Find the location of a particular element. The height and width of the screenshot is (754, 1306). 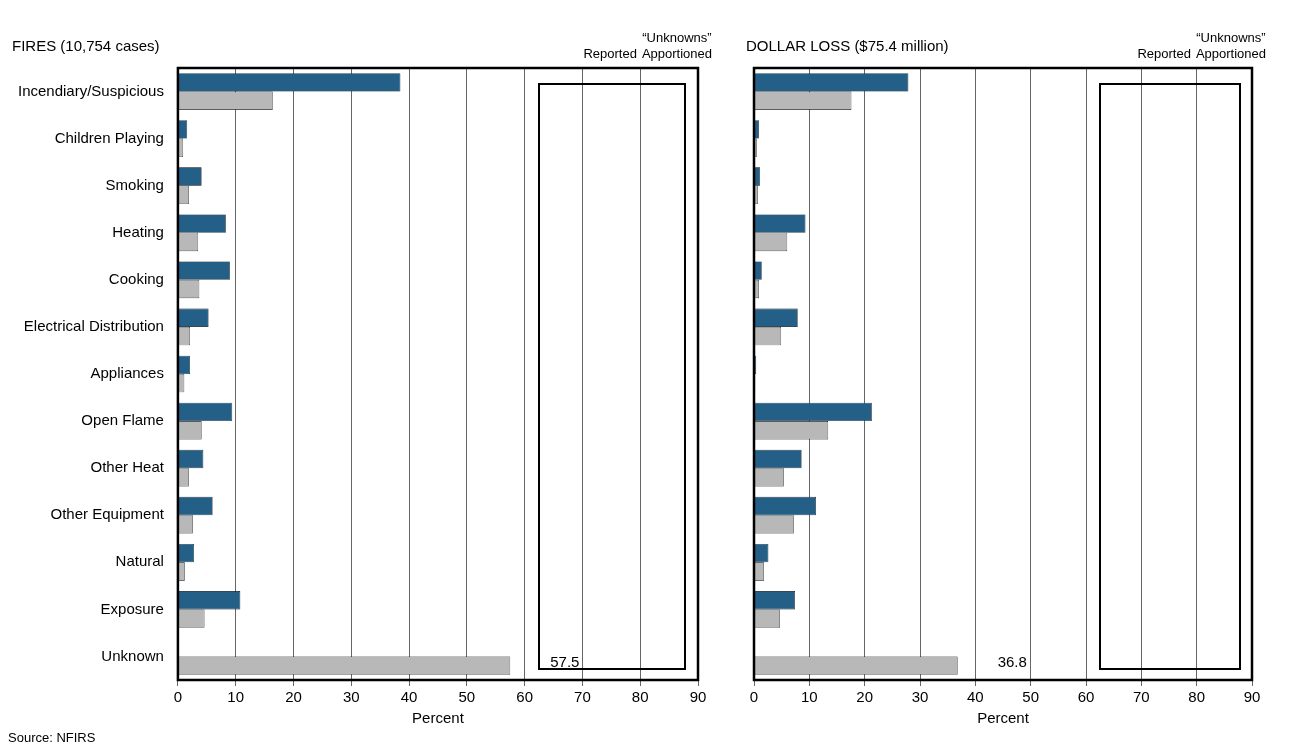

y-tick-label: Incendiary/Suspicious is located at coordinates (90, 90).